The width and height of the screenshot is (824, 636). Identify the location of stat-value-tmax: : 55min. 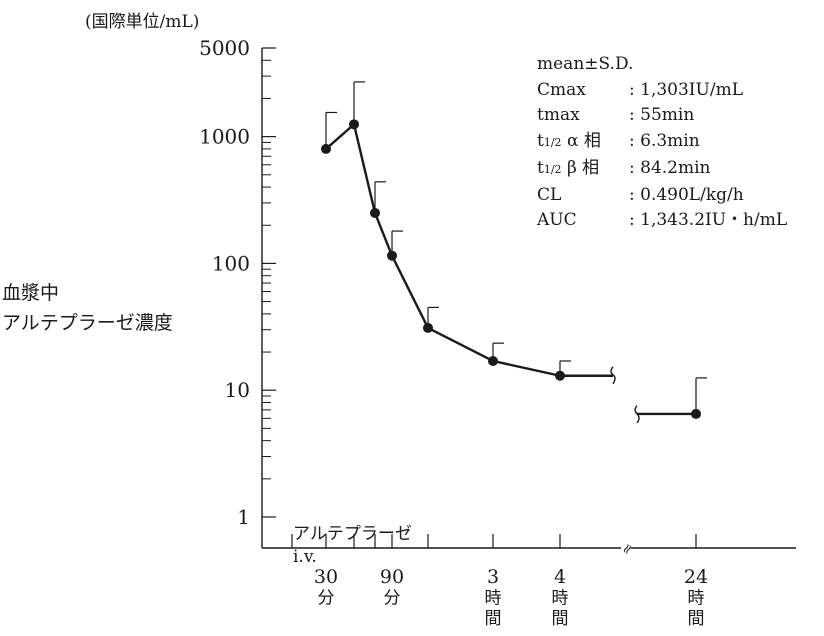
(662, 115).